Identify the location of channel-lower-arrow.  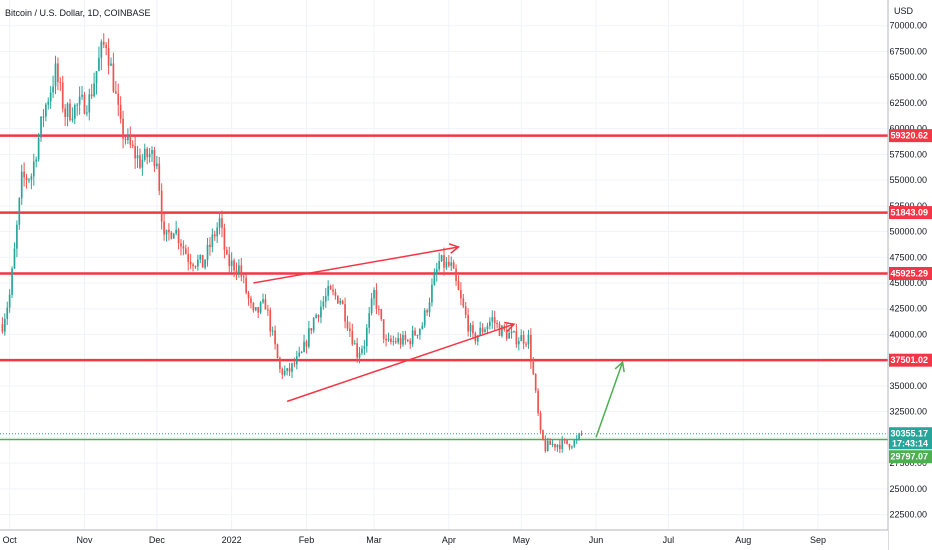
(400, 363).